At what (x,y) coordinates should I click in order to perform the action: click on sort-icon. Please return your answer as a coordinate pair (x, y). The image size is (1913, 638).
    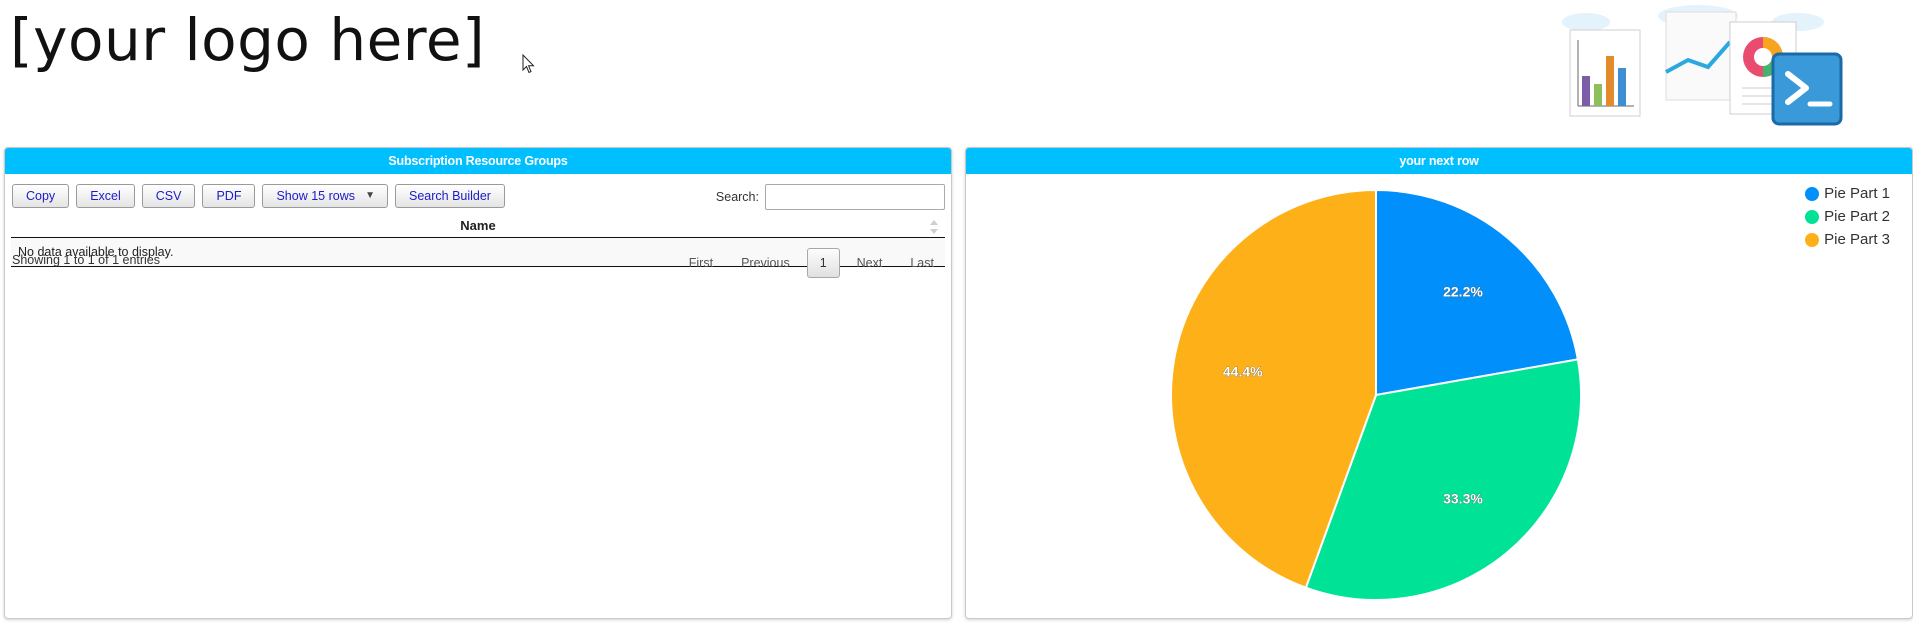
    Looking at the image, I should click on (934, 227).